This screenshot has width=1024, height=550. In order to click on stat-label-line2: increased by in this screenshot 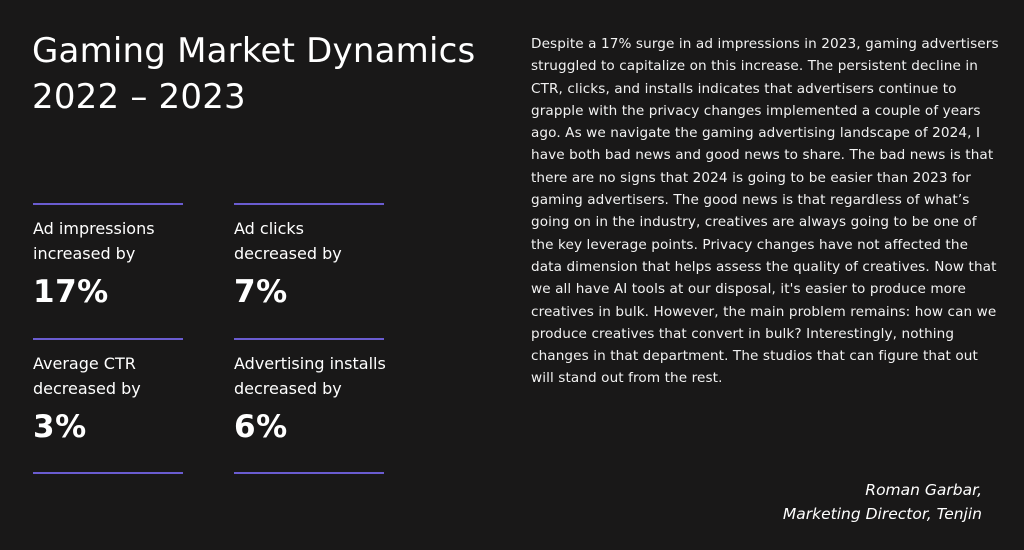, I will do `click(84, 253)`.